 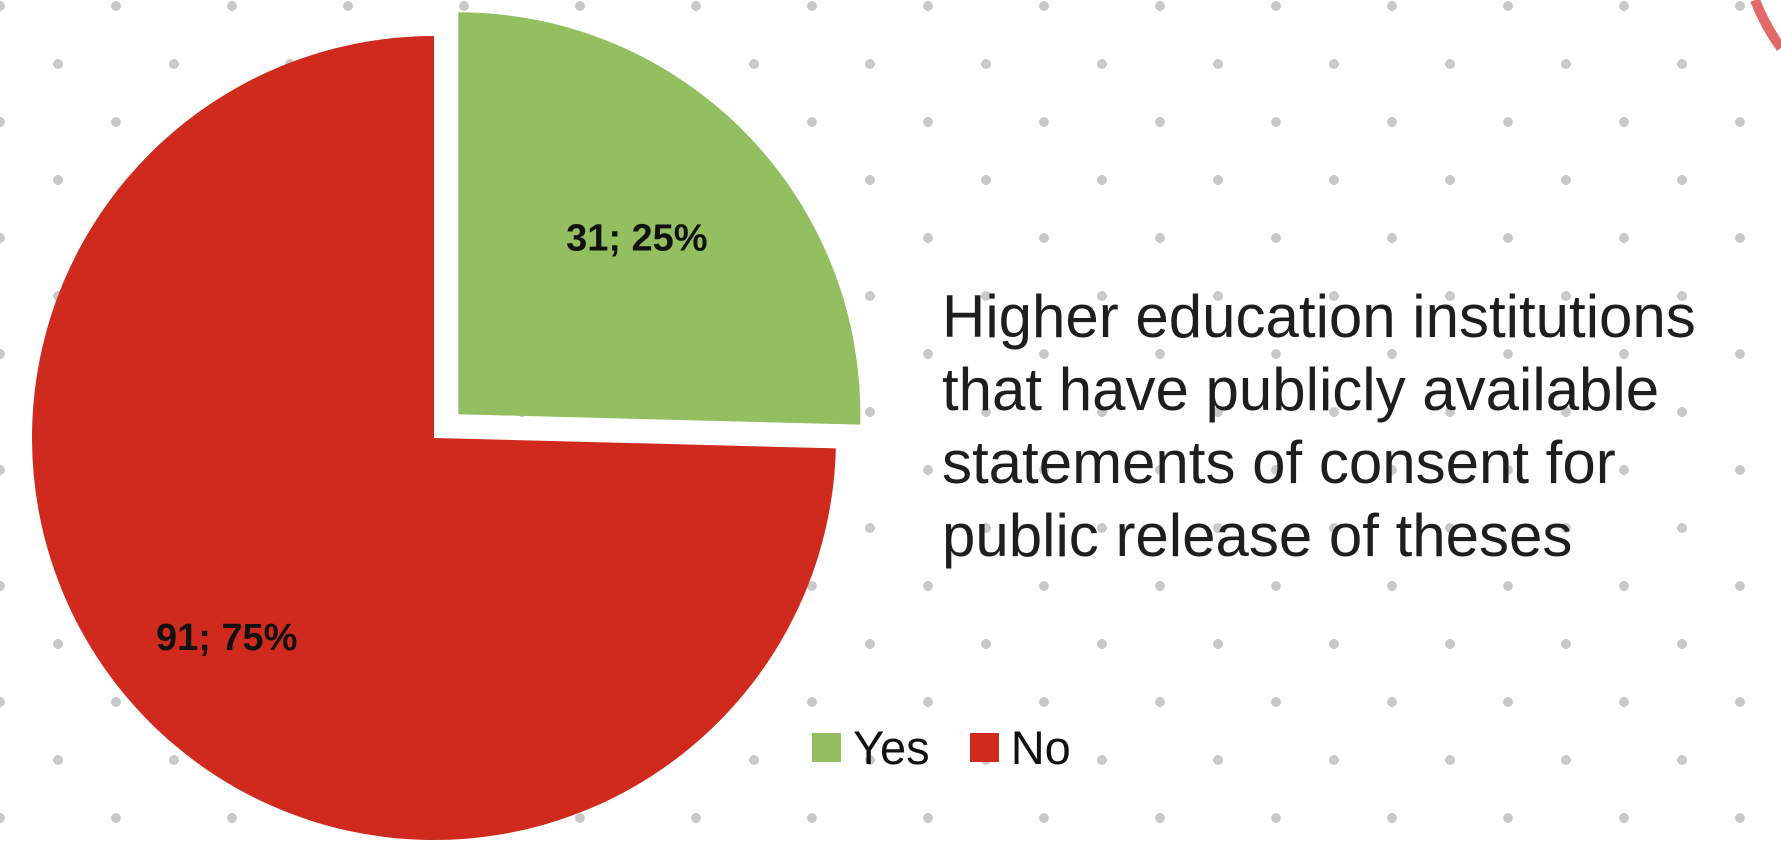 What do you see at coordinates (637, 238) in the screenshot?
I see `pie-slice-label-yes: 31; 25%` at bounding box center [637, 238].